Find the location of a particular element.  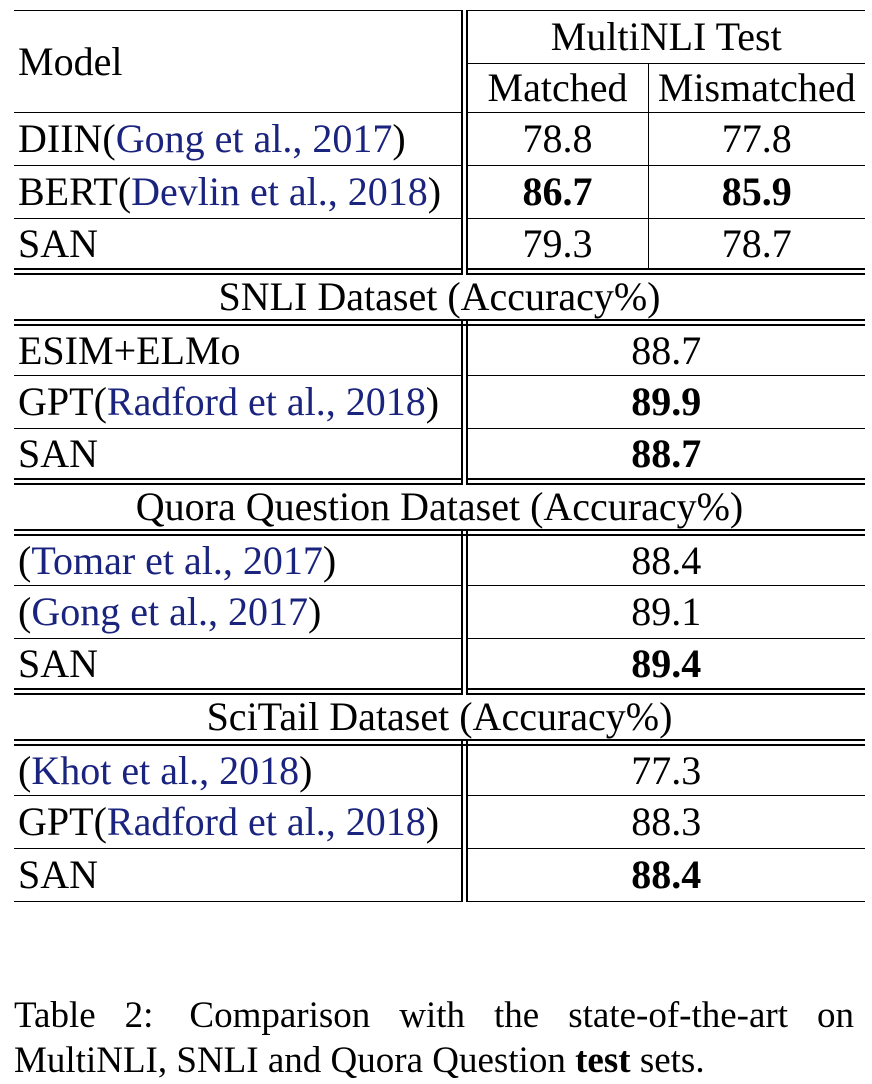

scitail-accuracy-score: 88.3 is located at coordinates (664, 822).